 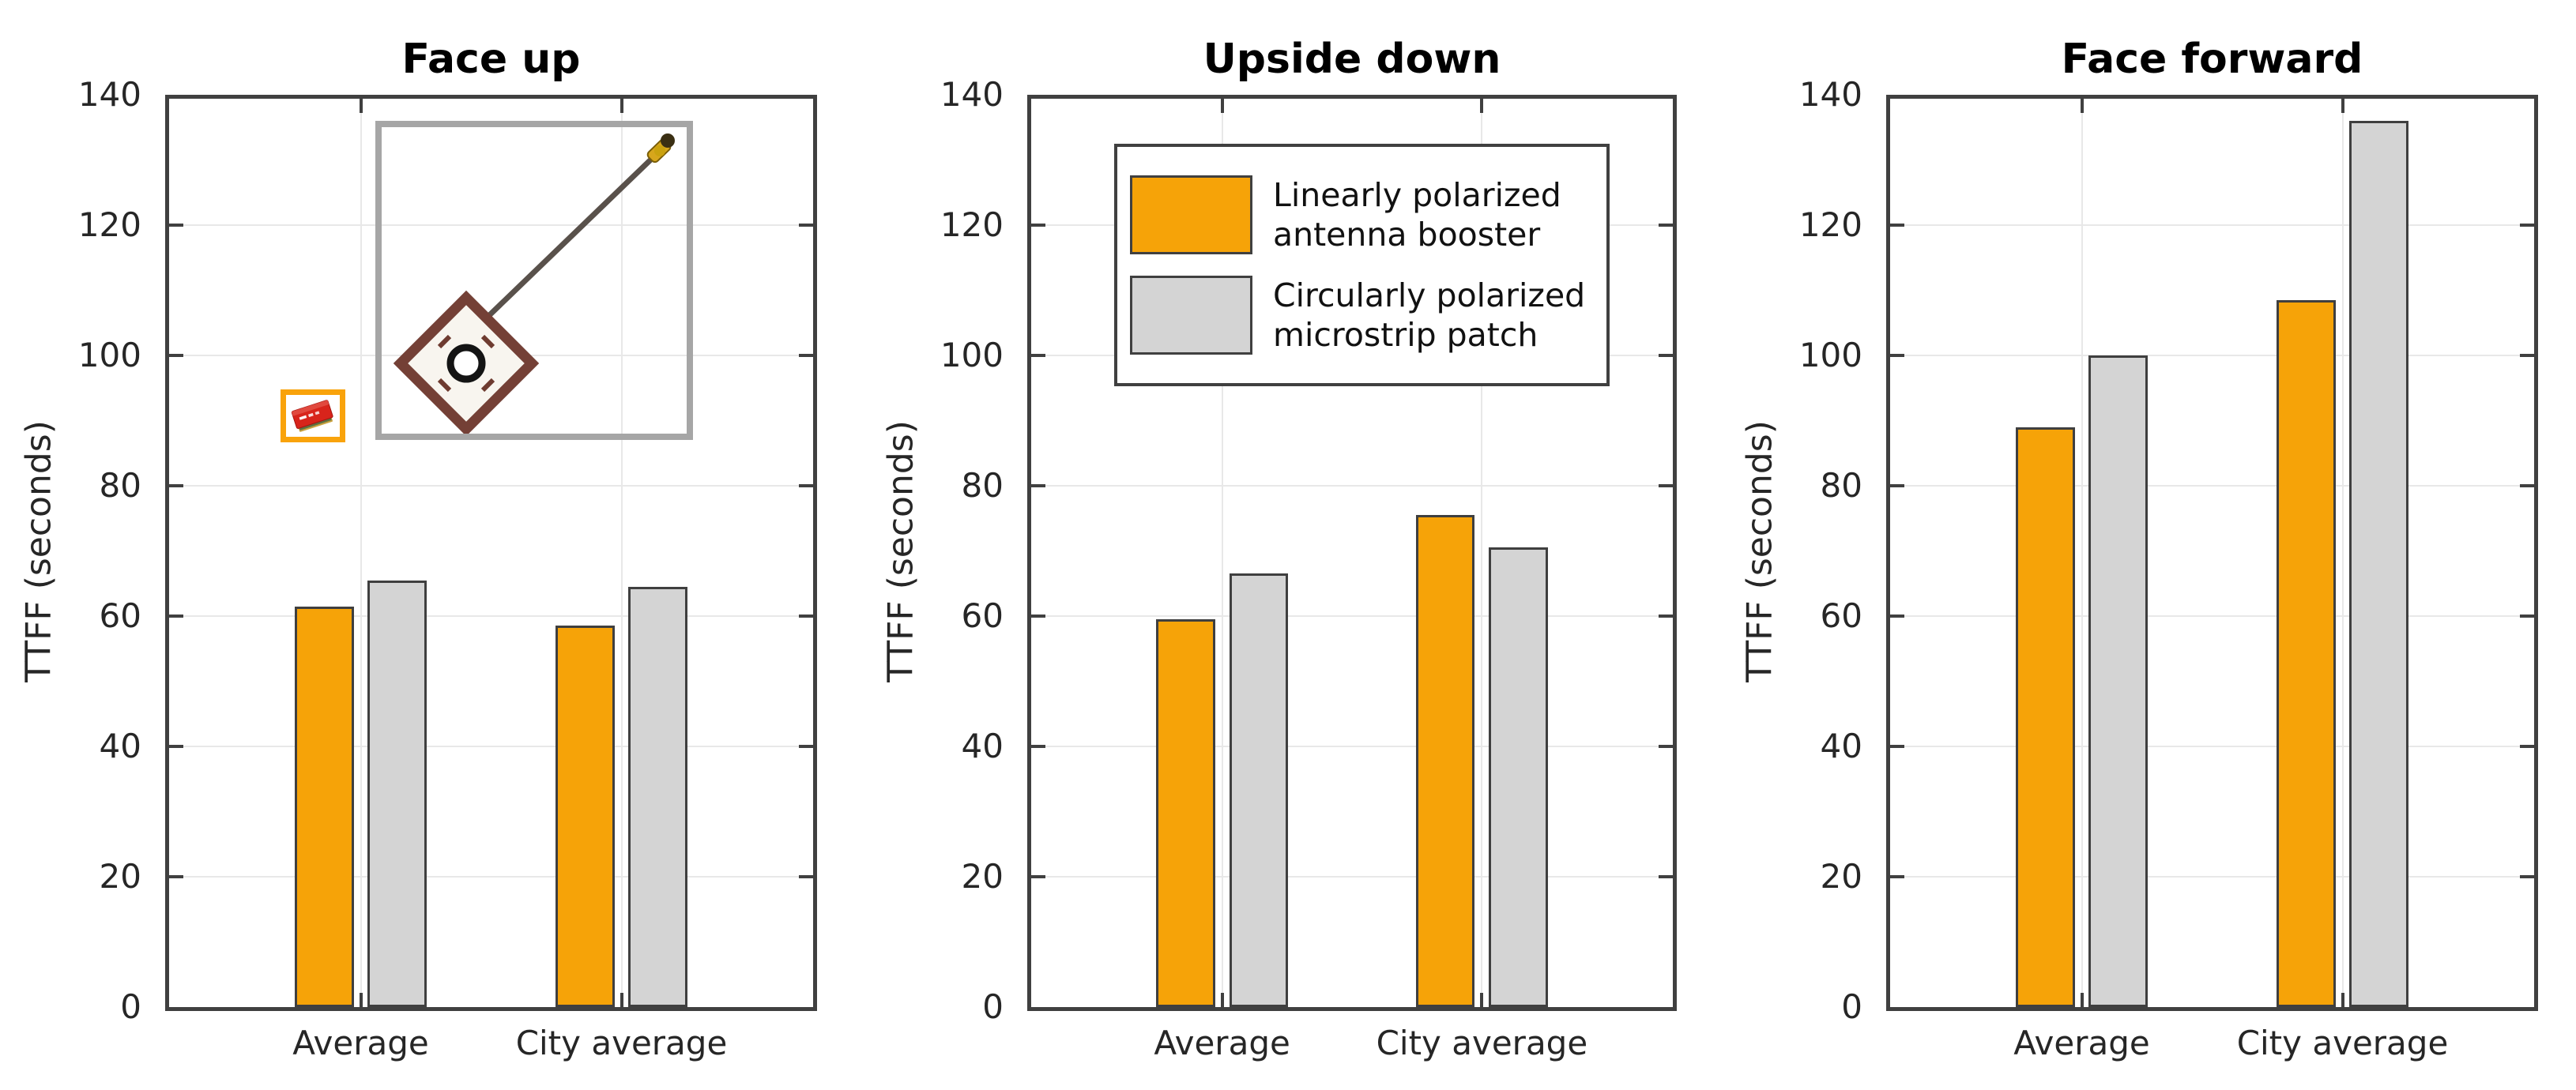 What do you see at coordinates (982, 615) in the screenshot?
I see `y-tick-label-60-upside-down: 60` at bounding box center [982, 615].